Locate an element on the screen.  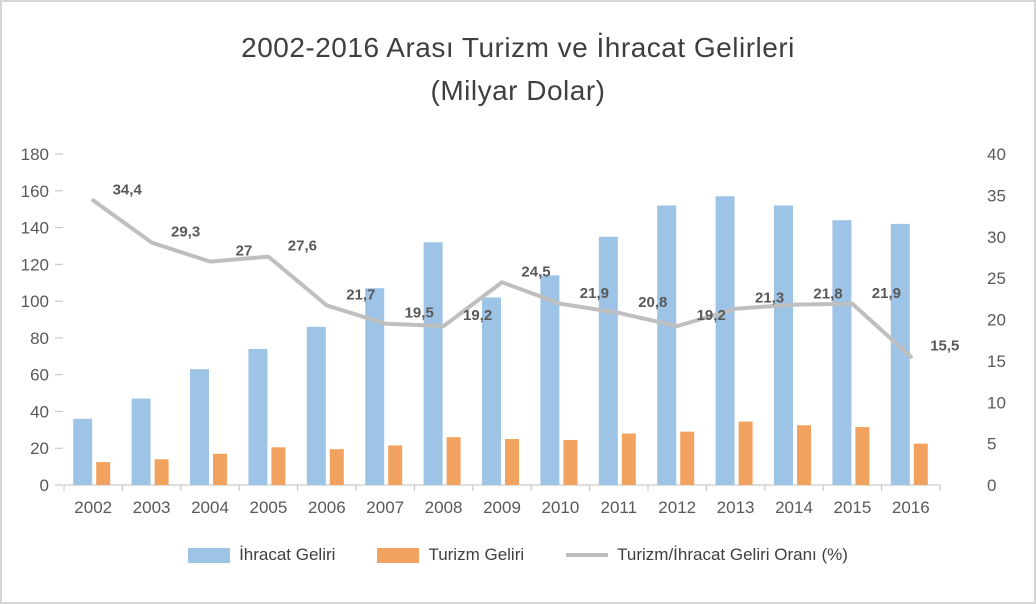
x-axis-label: 2013 is located at coordinates (736, 507).